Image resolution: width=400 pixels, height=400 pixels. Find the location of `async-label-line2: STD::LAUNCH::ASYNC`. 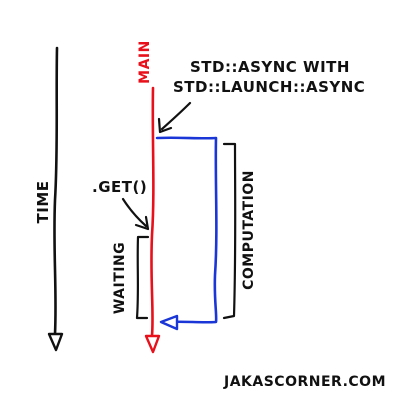

async-label-line2: STD::LAUNCH::ASYNC is located at coordinates (269, 87).